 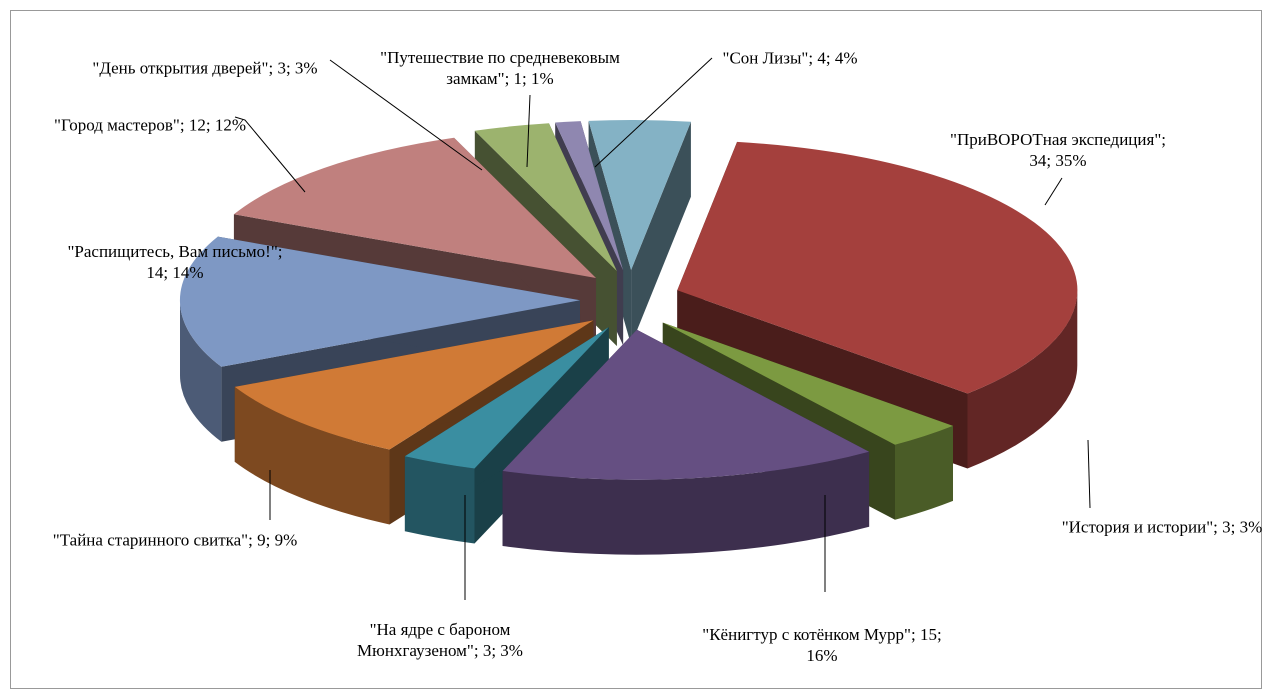 I want to click on data-label: "История и истории"; 3; 3%, so click(x=1160, y=527).